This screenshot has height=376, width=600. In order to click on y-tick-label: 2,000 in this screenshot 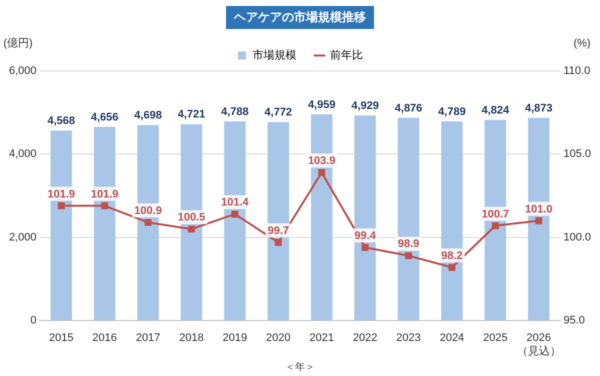, I will do `click(22, 237)`.